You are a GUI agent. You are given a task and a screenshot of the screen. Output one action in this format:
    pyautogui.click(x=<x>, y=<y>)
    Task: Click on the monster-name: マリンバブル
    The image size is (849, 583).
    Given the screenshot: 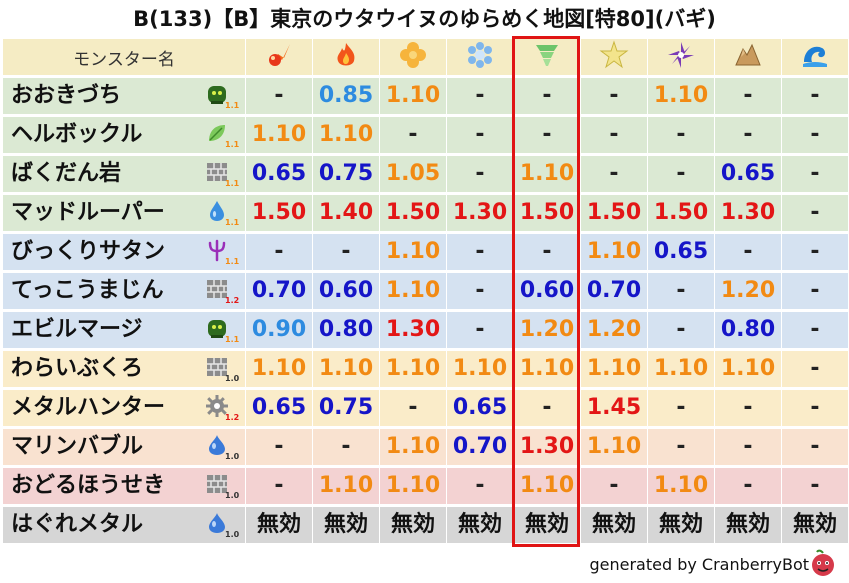 What is the action you would take?
    pyautogui.click(x=77, y=446)
    